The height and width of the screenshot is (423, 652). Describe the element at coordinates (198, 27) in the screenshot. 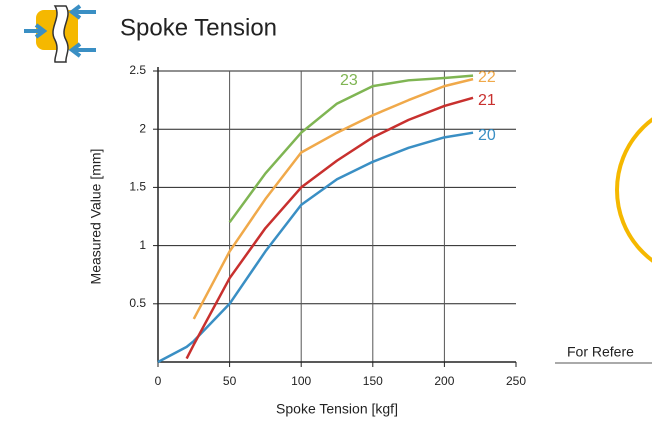

I see `page-title: Spoke Tension` at that location.